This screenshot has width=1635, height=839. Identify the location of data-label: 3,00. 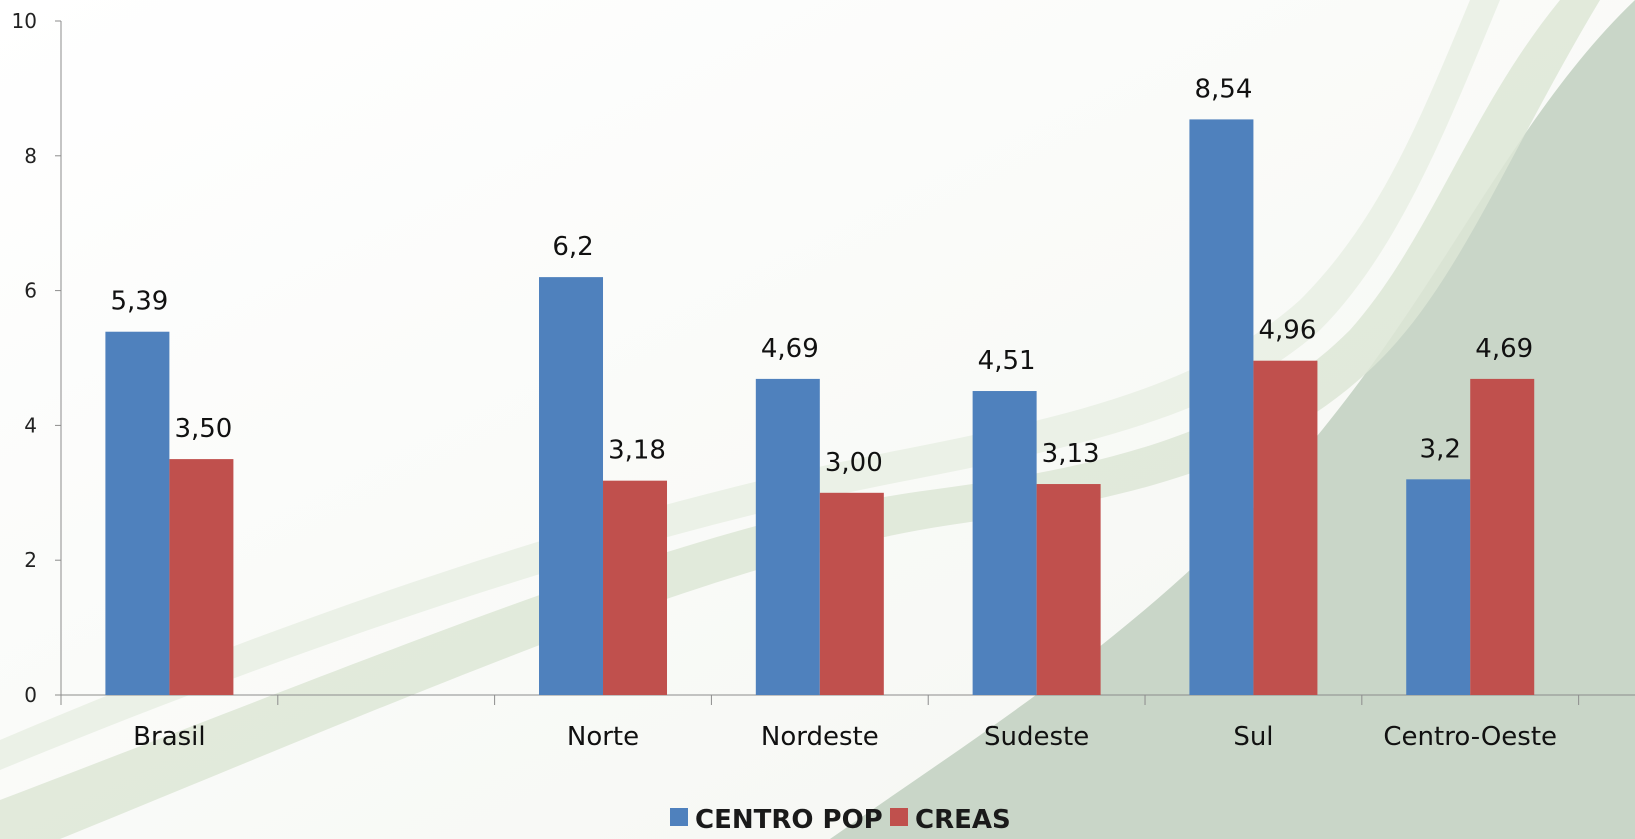
(854, 463).